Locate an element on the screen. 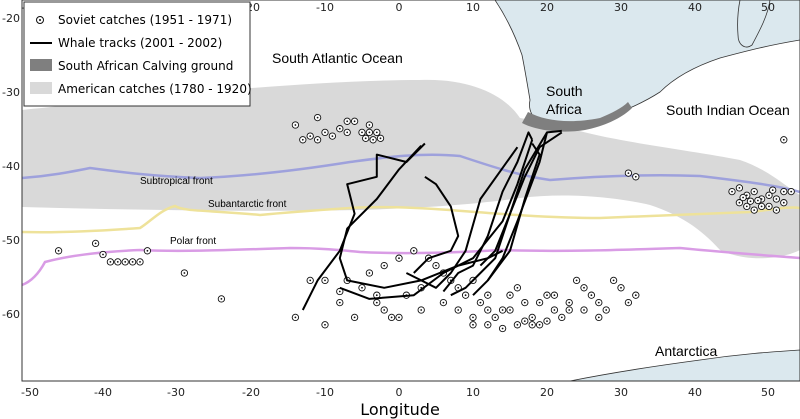 The image size is (800, 419). legend-box is located at coordinates (137, 54).